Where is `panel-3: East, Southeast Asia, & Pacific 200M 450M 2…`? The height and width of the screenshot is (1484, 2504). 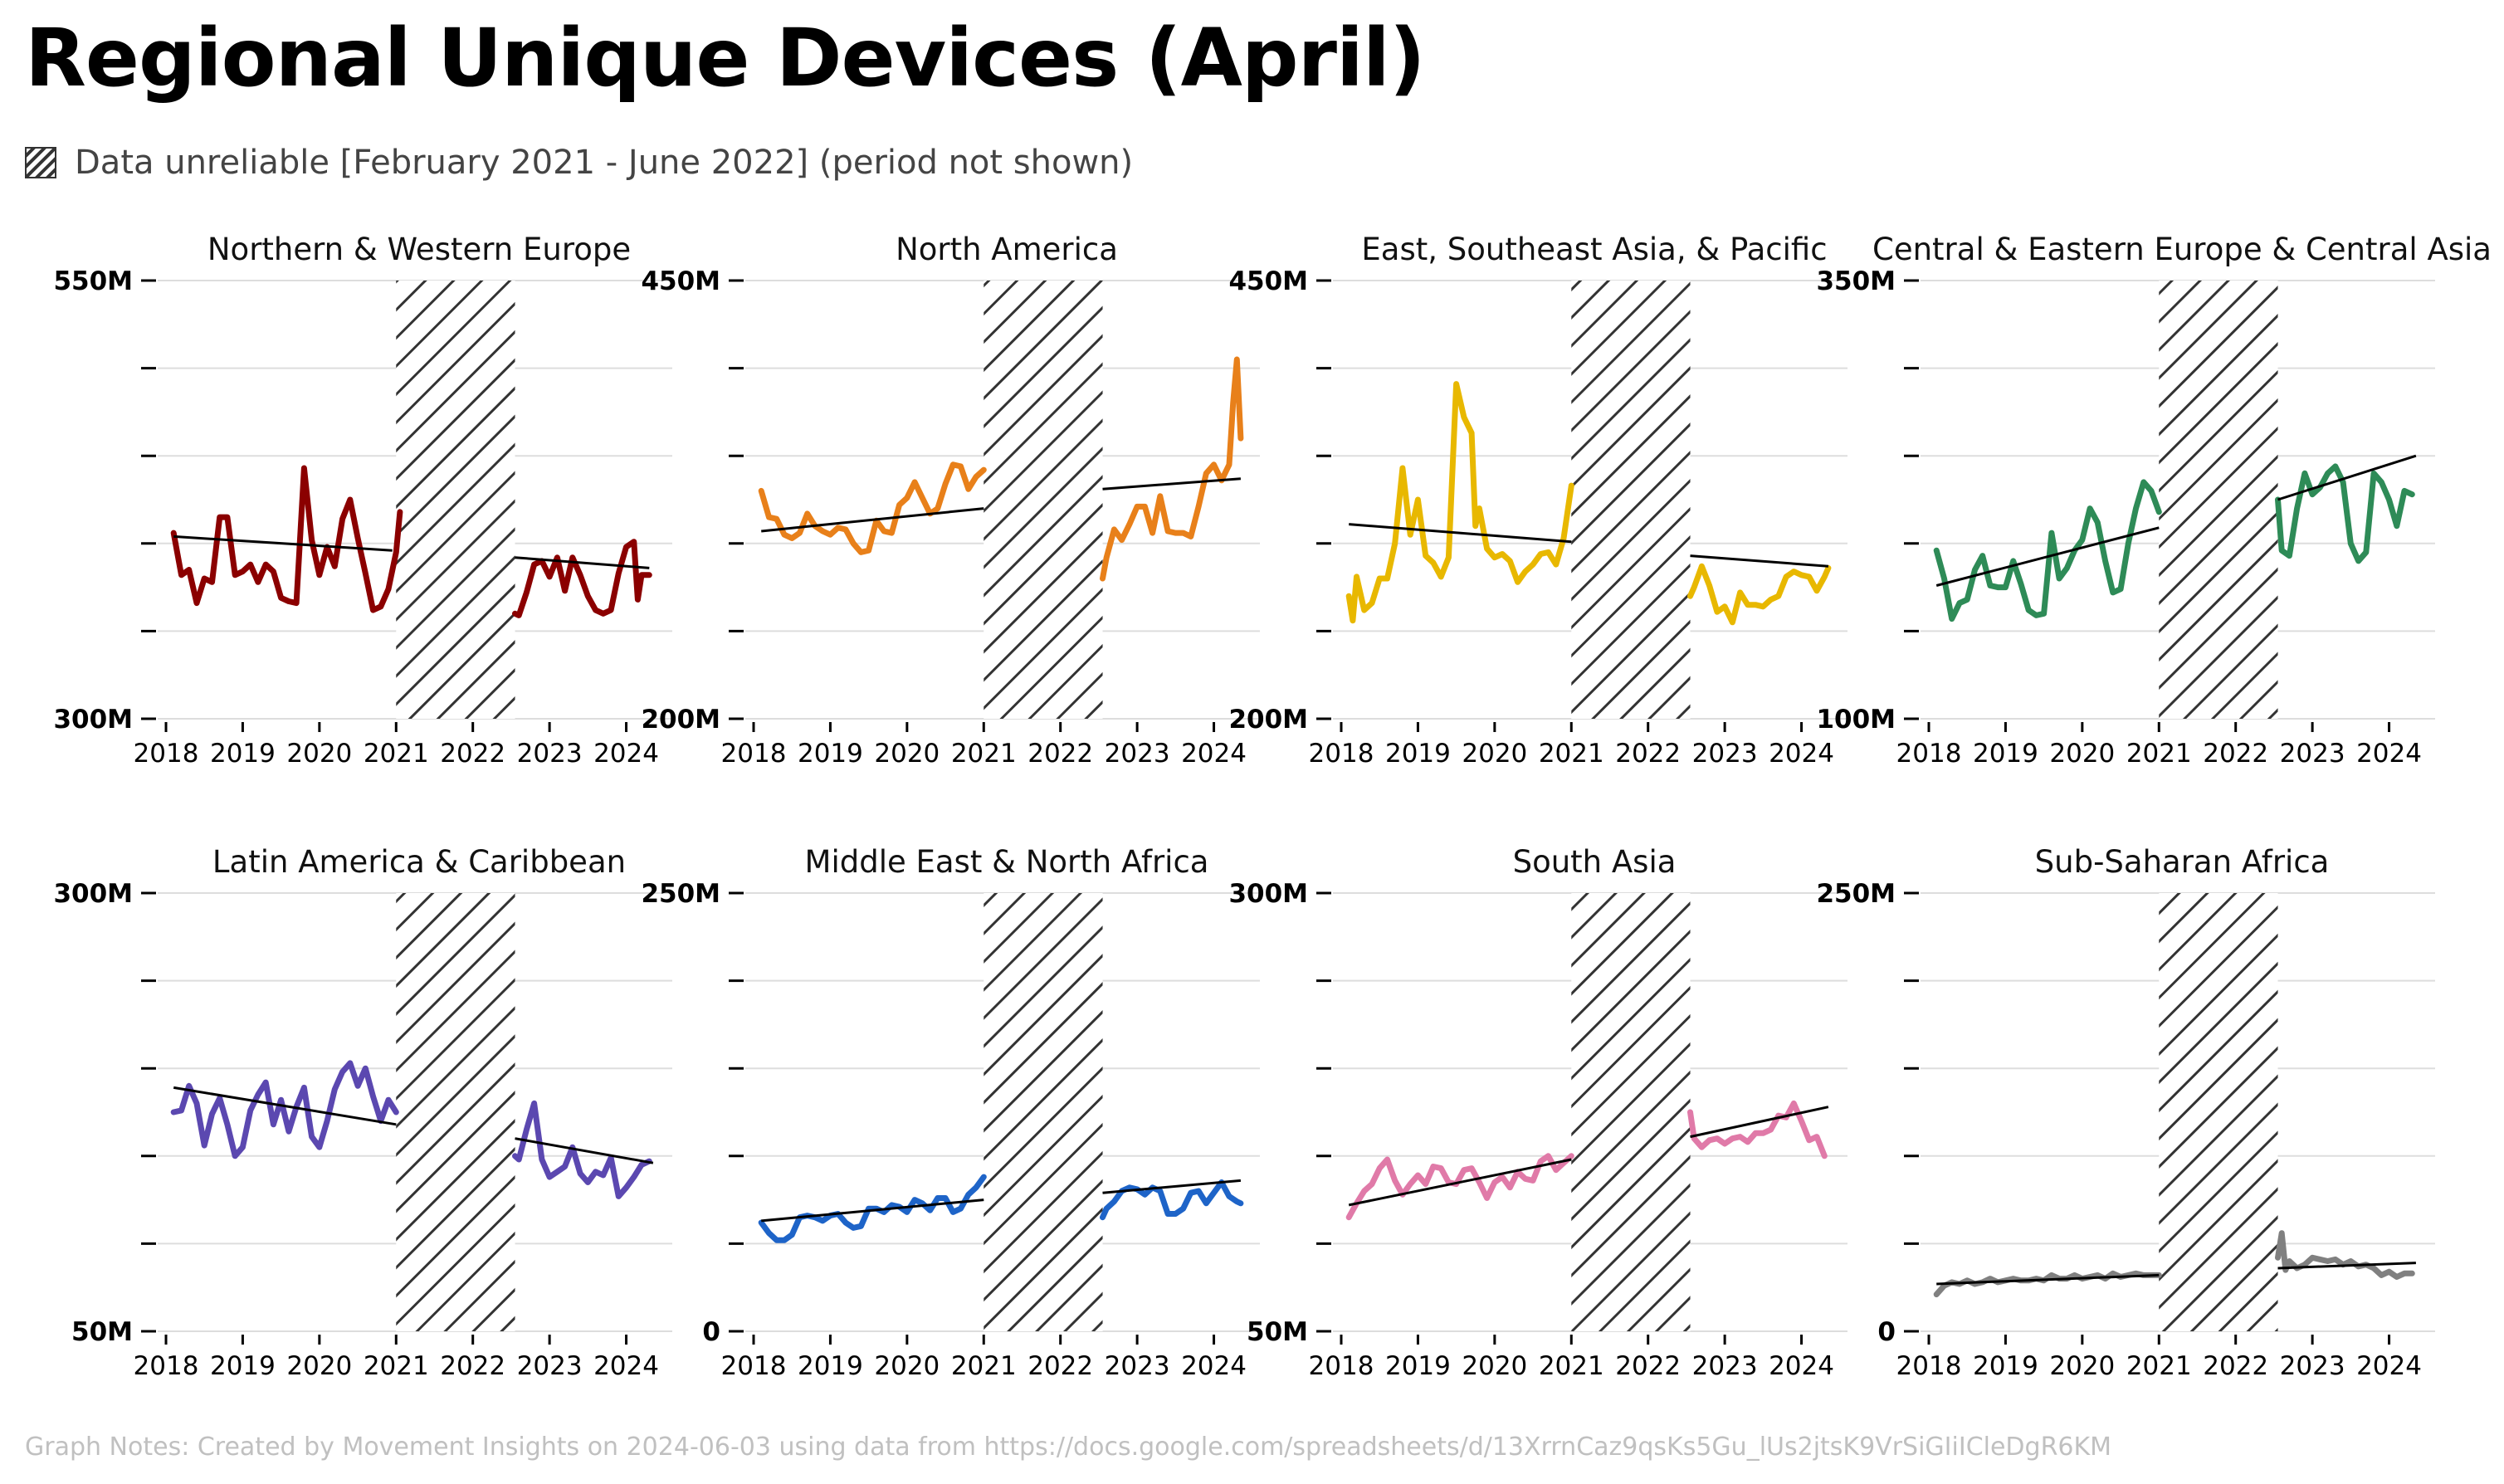
panel-3: East, Southeast Asia, & Pacific 200M 450M 2… is located at coordinates (1537, 500).